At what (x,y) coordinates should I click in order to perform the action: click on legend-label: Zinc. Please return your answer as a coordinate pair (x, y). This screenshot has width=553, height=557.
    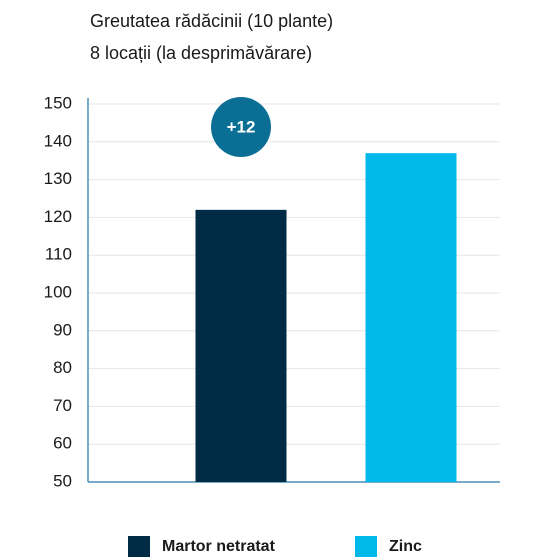
    Looking at the image, I should click on (405, 546).